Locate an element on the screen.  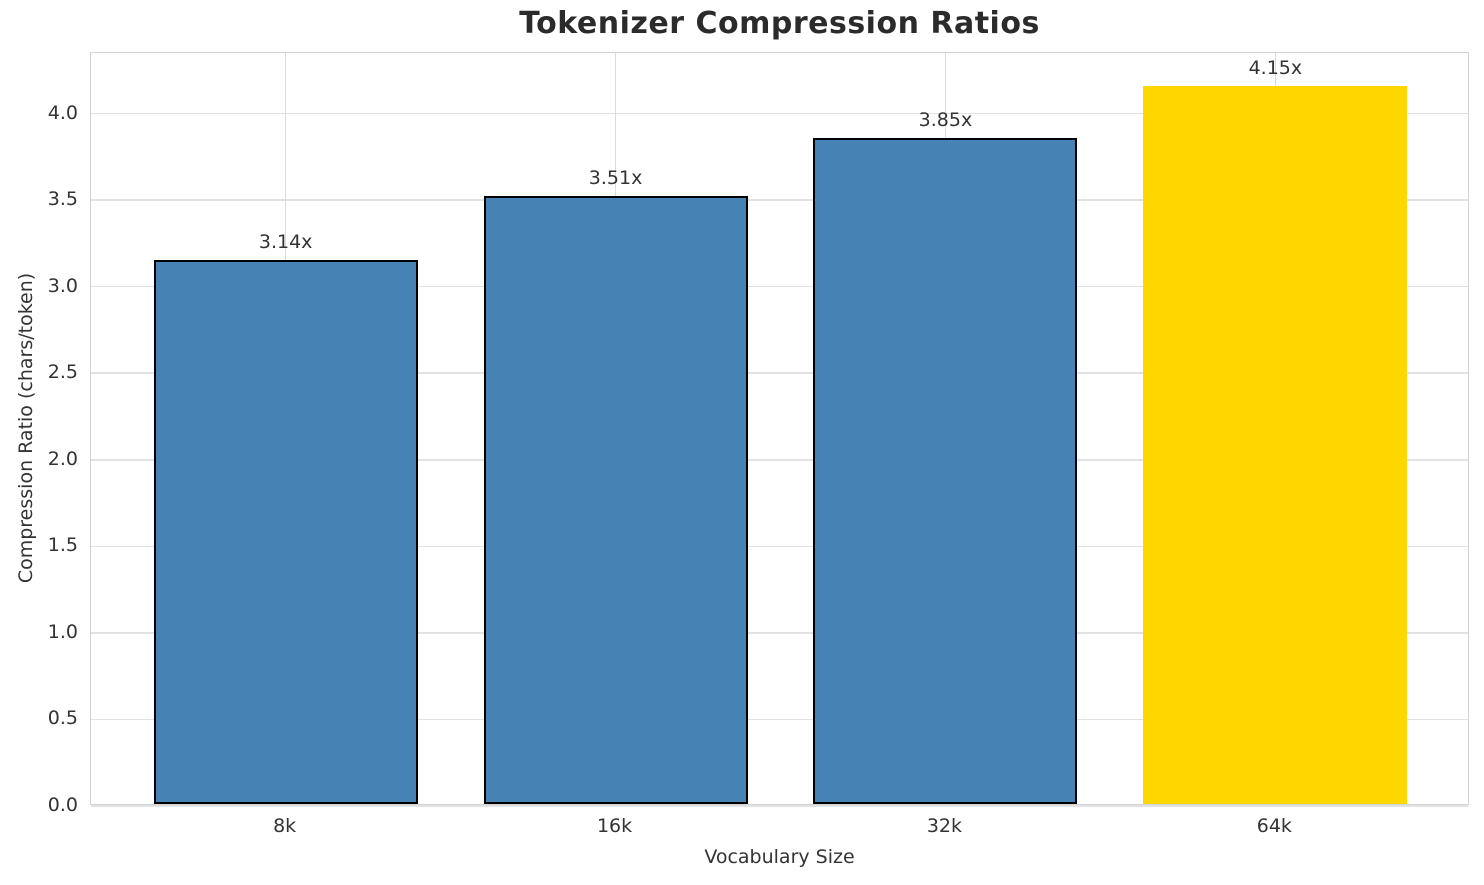
x-tick-label: 32k is located at coordinates (944, 826).